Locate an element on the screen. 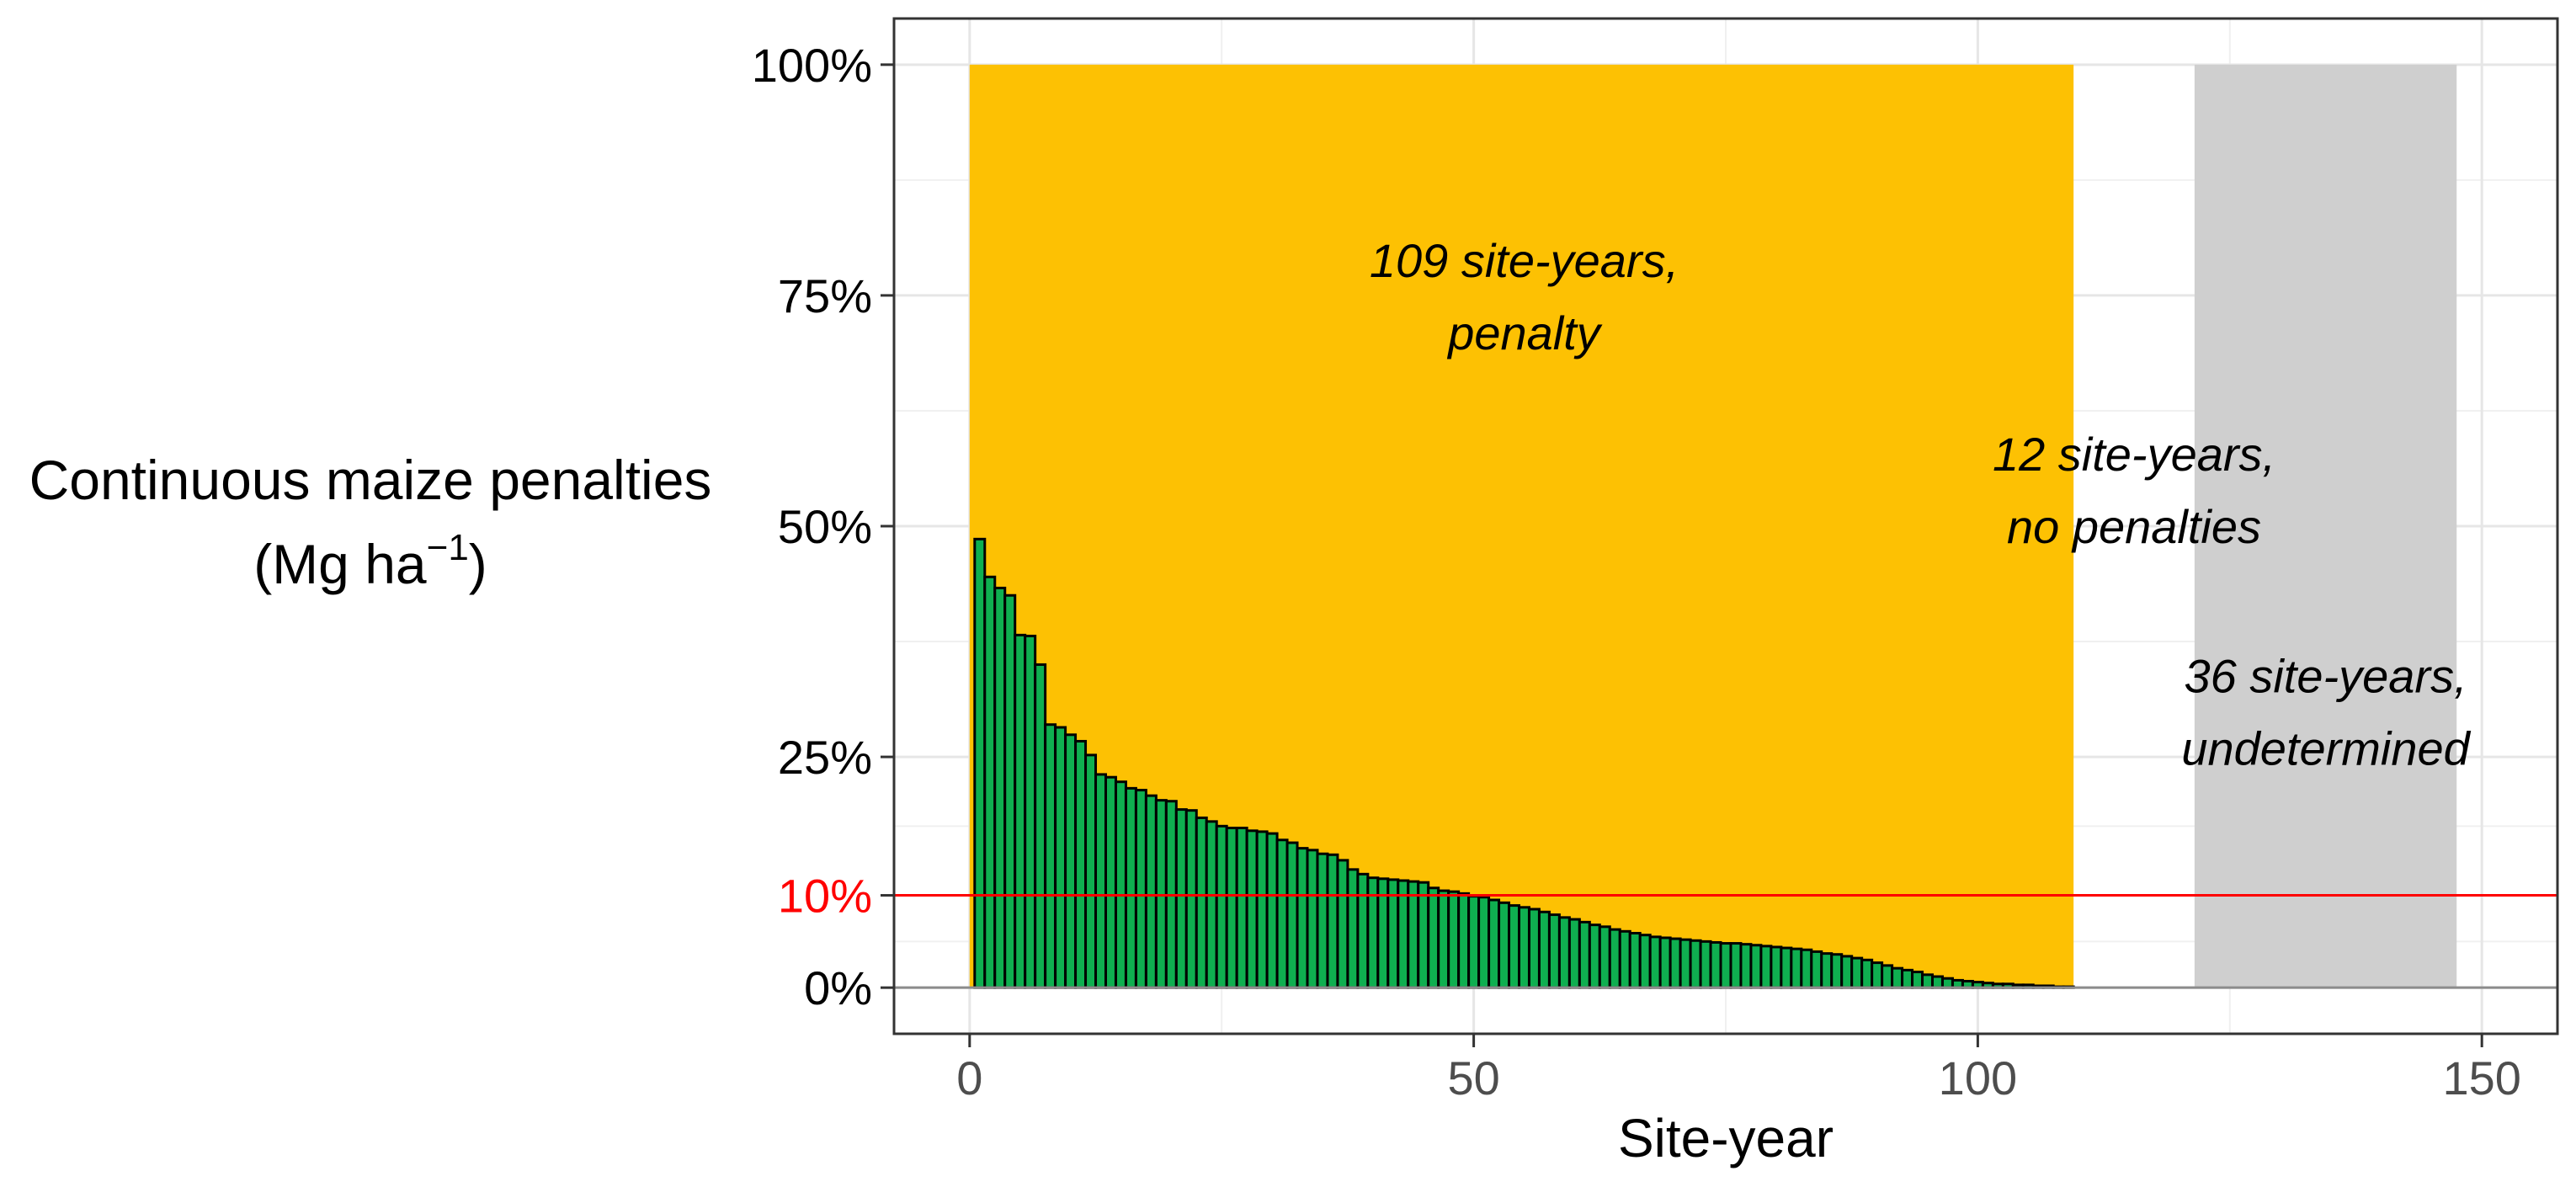  x-axis-title: Site-year is located at coordinates (1726, 1138).